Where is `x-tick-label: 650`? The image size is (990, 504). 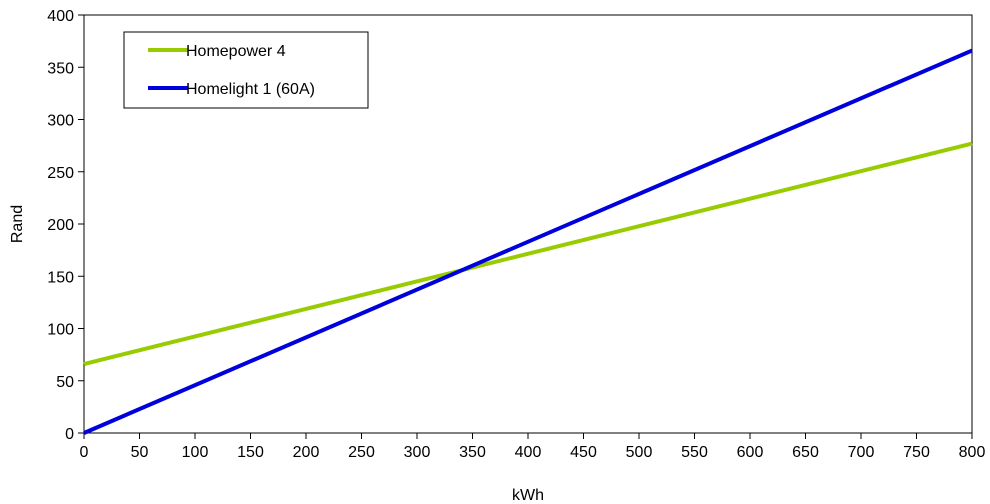 x-tick-label: 650 is located at coordinates (805, 452).